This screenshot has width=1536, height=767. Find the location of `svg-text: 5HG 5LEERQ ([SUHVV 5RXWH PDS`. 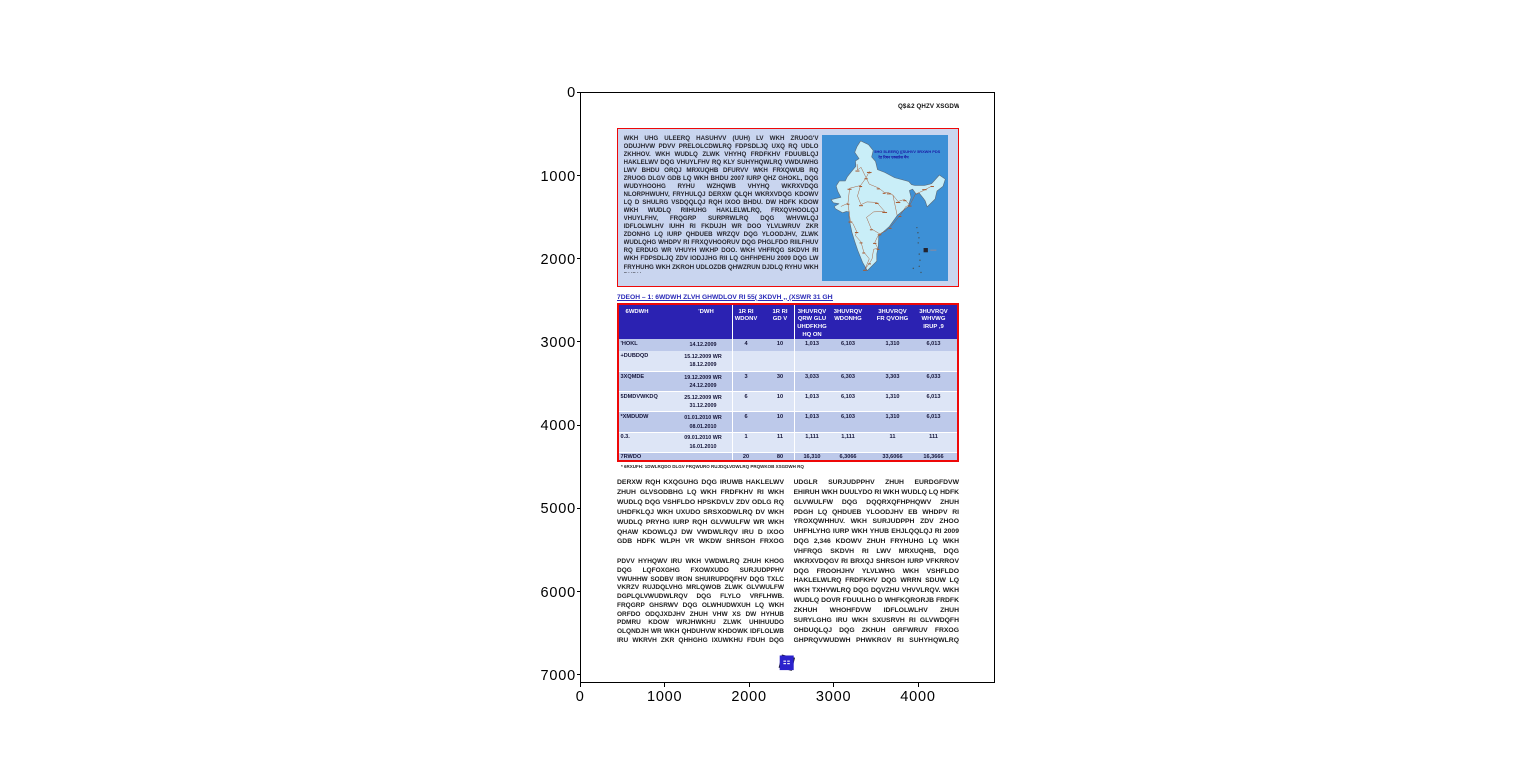

svg-text: 5HG 5LEERQ ([SUHVV 5RXWH PDS is located at coordinates (907, 151).